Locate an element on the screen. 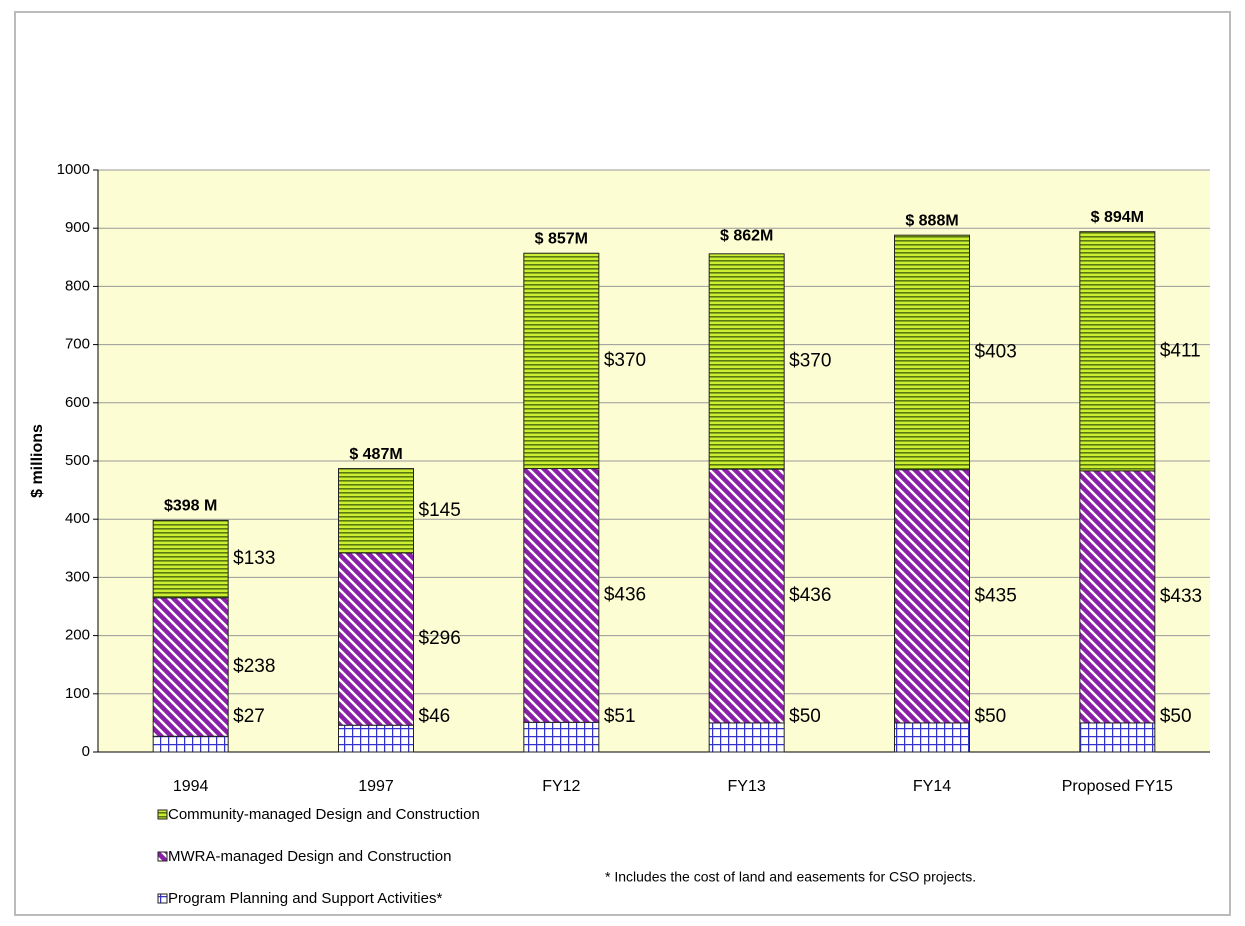  y-tick-label: 200 is located at coordinates (77, 635).